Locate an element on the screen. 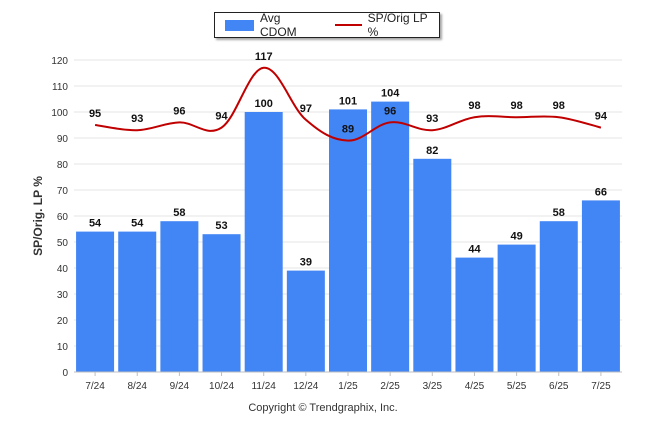 The image size is (646, 434). legend-item-bars: Avg CDOM is located at coordinates (272, 25).